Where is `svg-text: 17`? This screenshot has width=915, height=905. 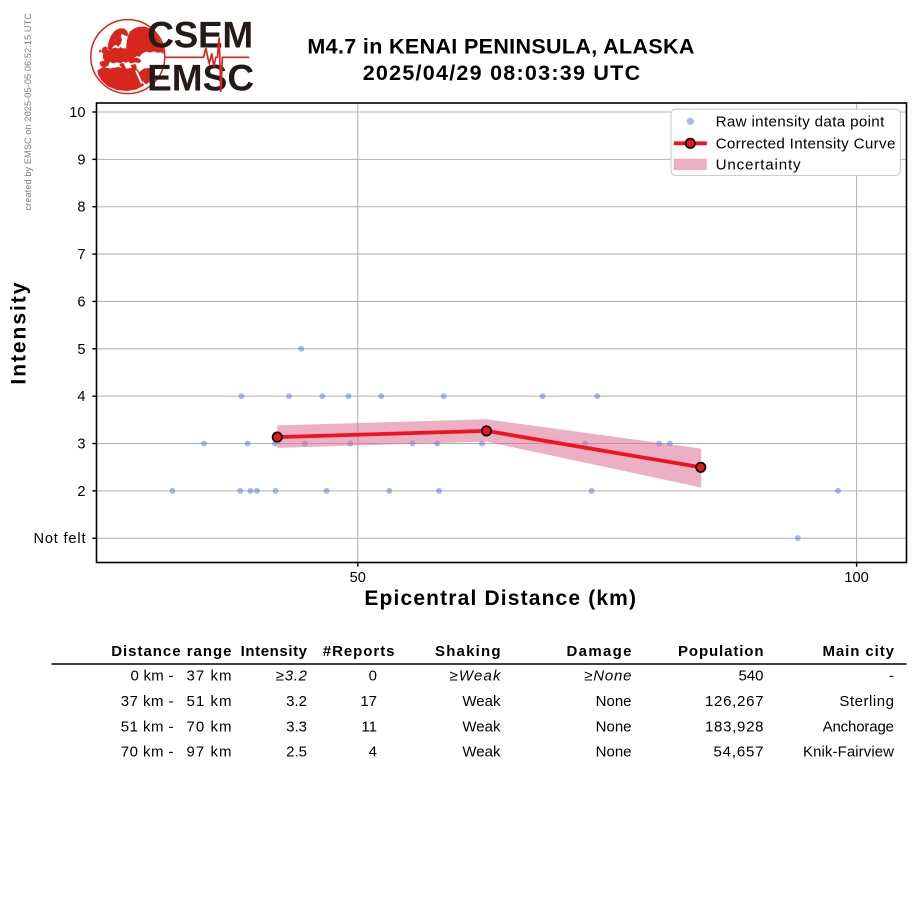
svg-text: 17 is located at coordinates (368, 701).